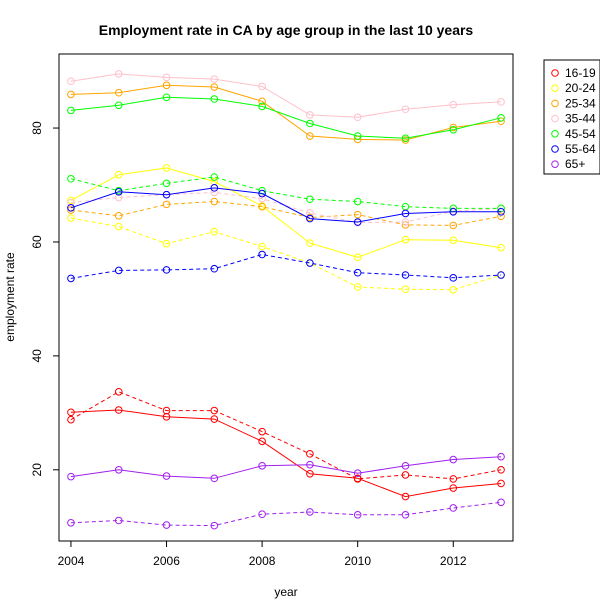 This screenshot has width=600, height=600. What do you see at coordinates (580, 119) in the screenshot?
I see `legend-label: 35-44` at bounding box center [580, 119].